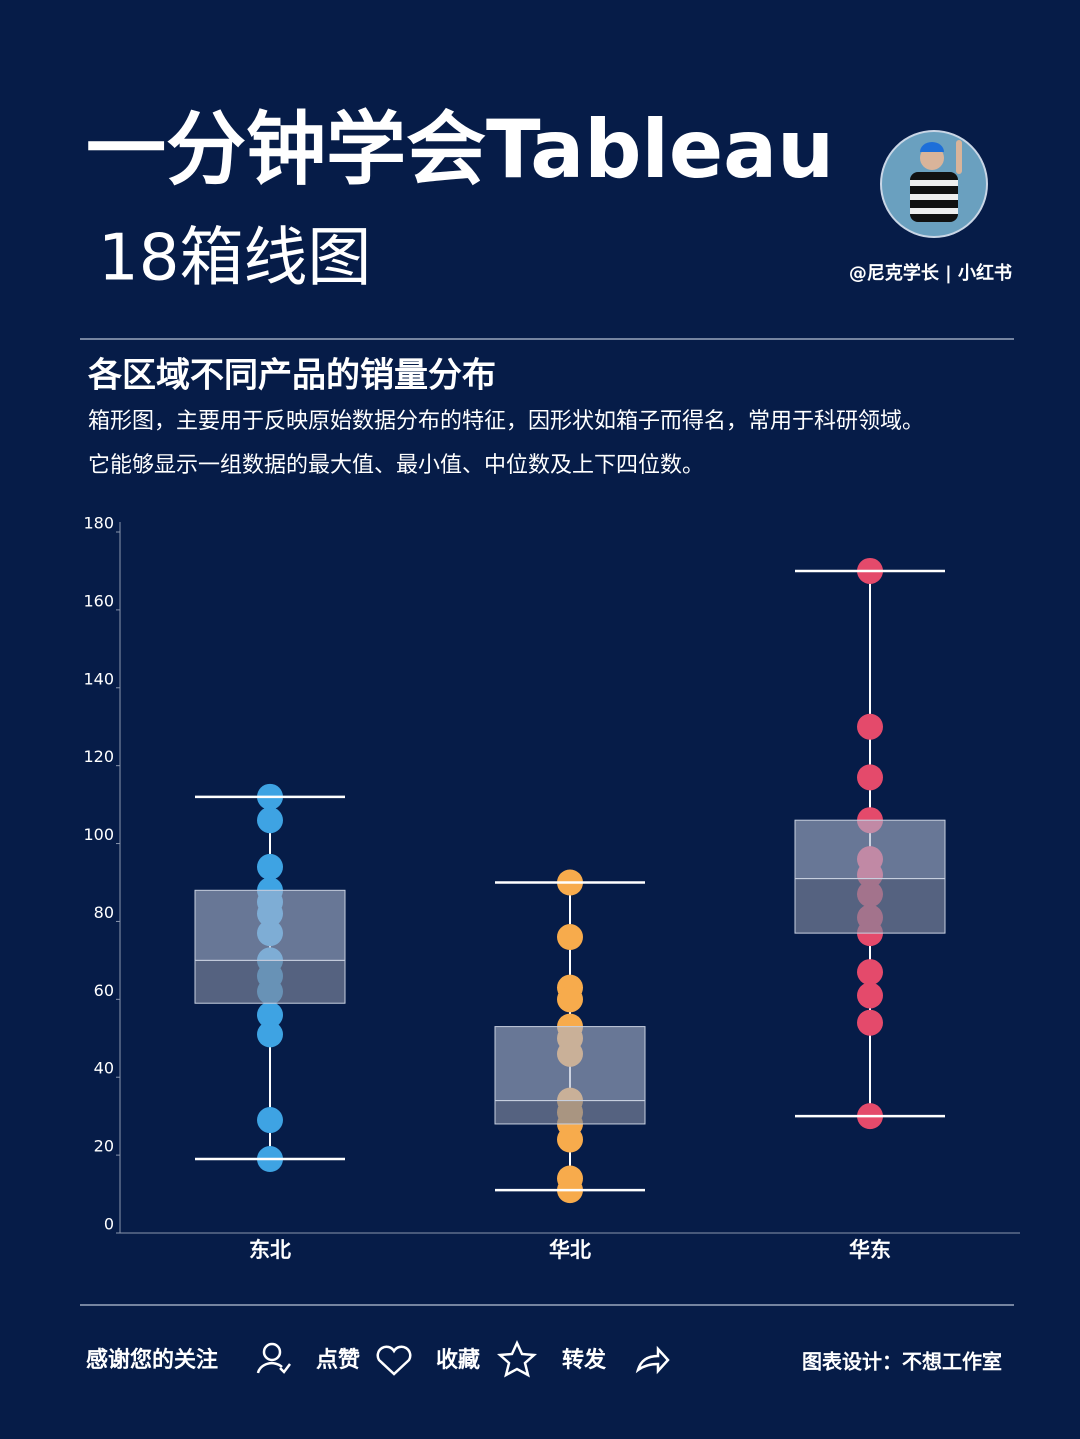 The height and width of the screenshot is (1439, 1080). What do you see at coordinates (460, 149) in the screenshot?
I see `main-title: 一分钟学会Tableau` at bounding box center [460, 149].